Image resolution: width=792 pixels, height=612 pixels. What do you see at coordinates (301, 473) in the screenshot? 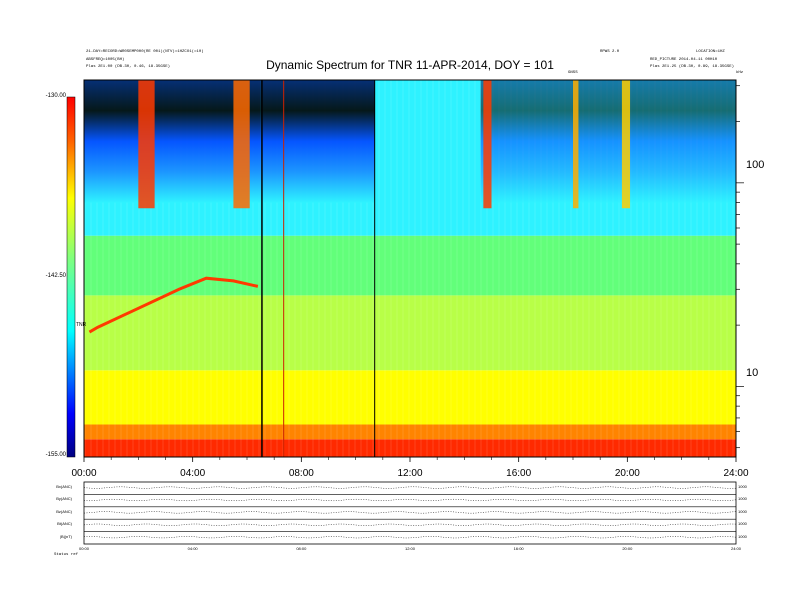
I see `x-tick-label-2: 08:00` at bounding box center [301, 473].